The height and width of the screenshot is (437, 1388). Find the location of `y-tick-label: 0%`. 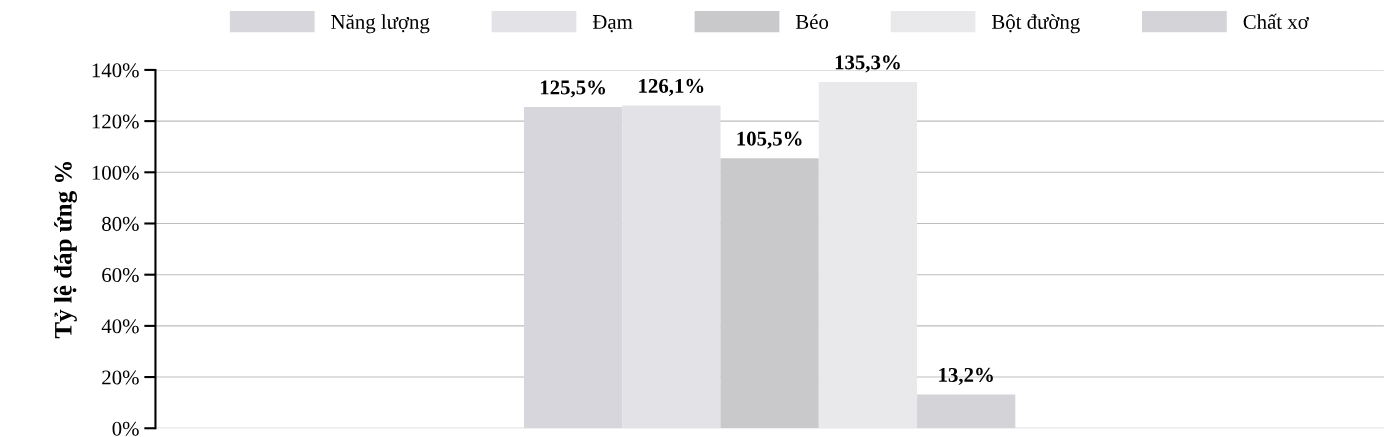

y-tick-label: 0% is located at coordinates (125, 428).